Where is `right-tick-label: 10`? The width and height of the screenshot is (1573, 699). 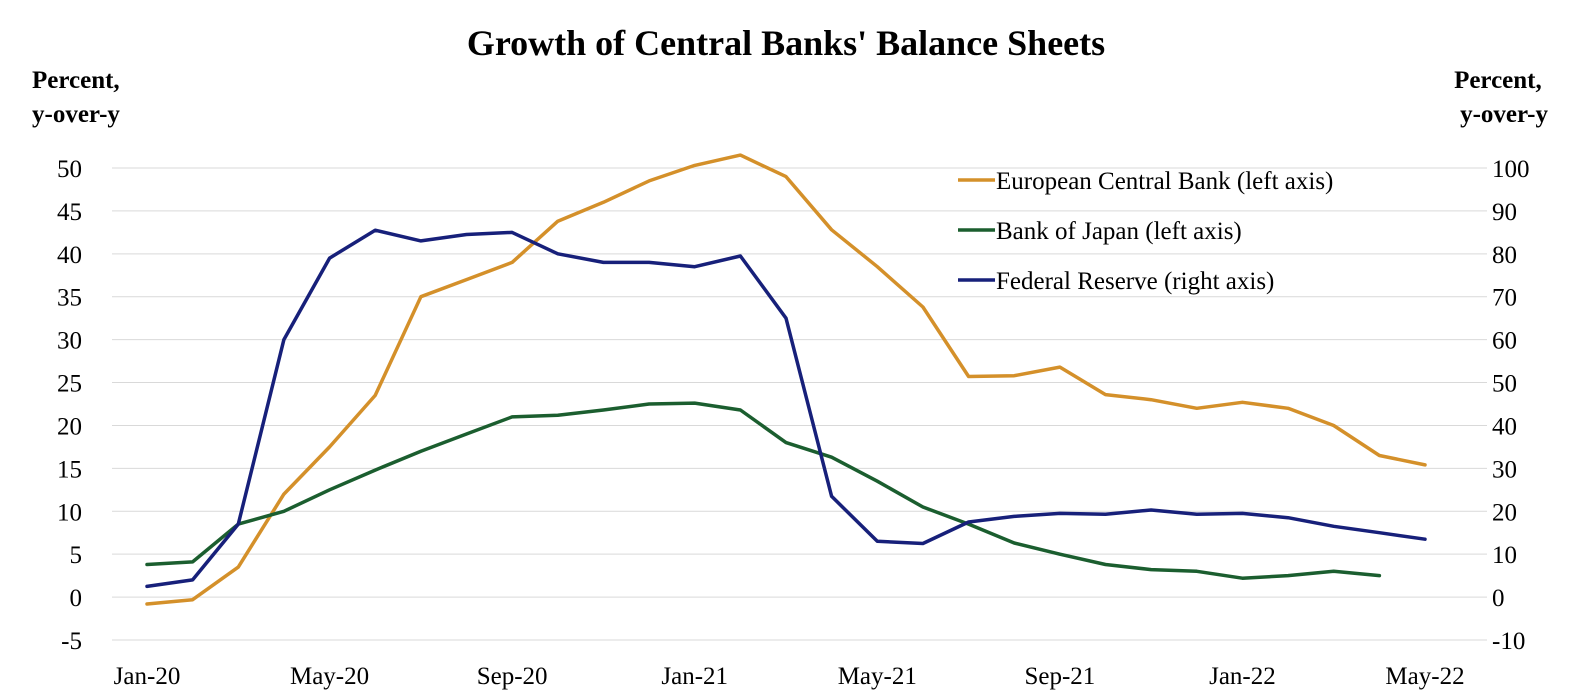 right-tick-label: 10 is located at coordinates (1504, 555).